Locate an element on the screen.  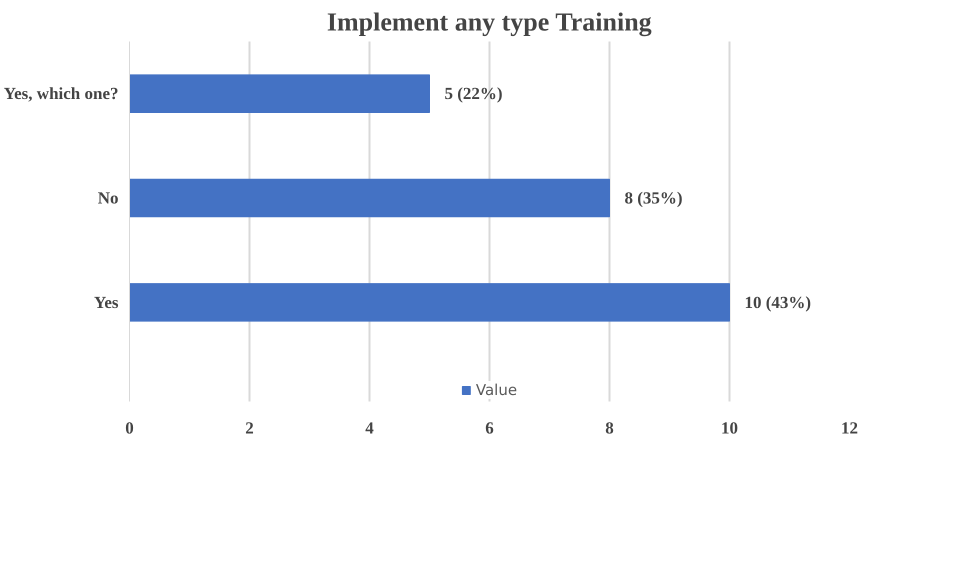
x-tick-label: 2 is located at coordinates (249, 428).